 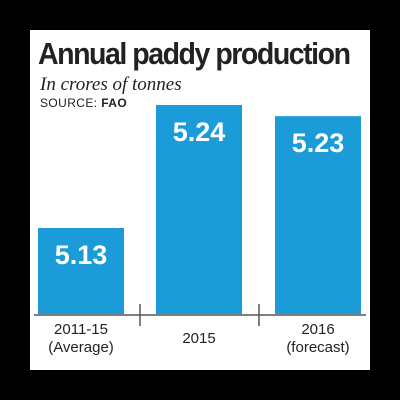 I want to click on category-label-0-1: (Average), so click(x=81, y=347).